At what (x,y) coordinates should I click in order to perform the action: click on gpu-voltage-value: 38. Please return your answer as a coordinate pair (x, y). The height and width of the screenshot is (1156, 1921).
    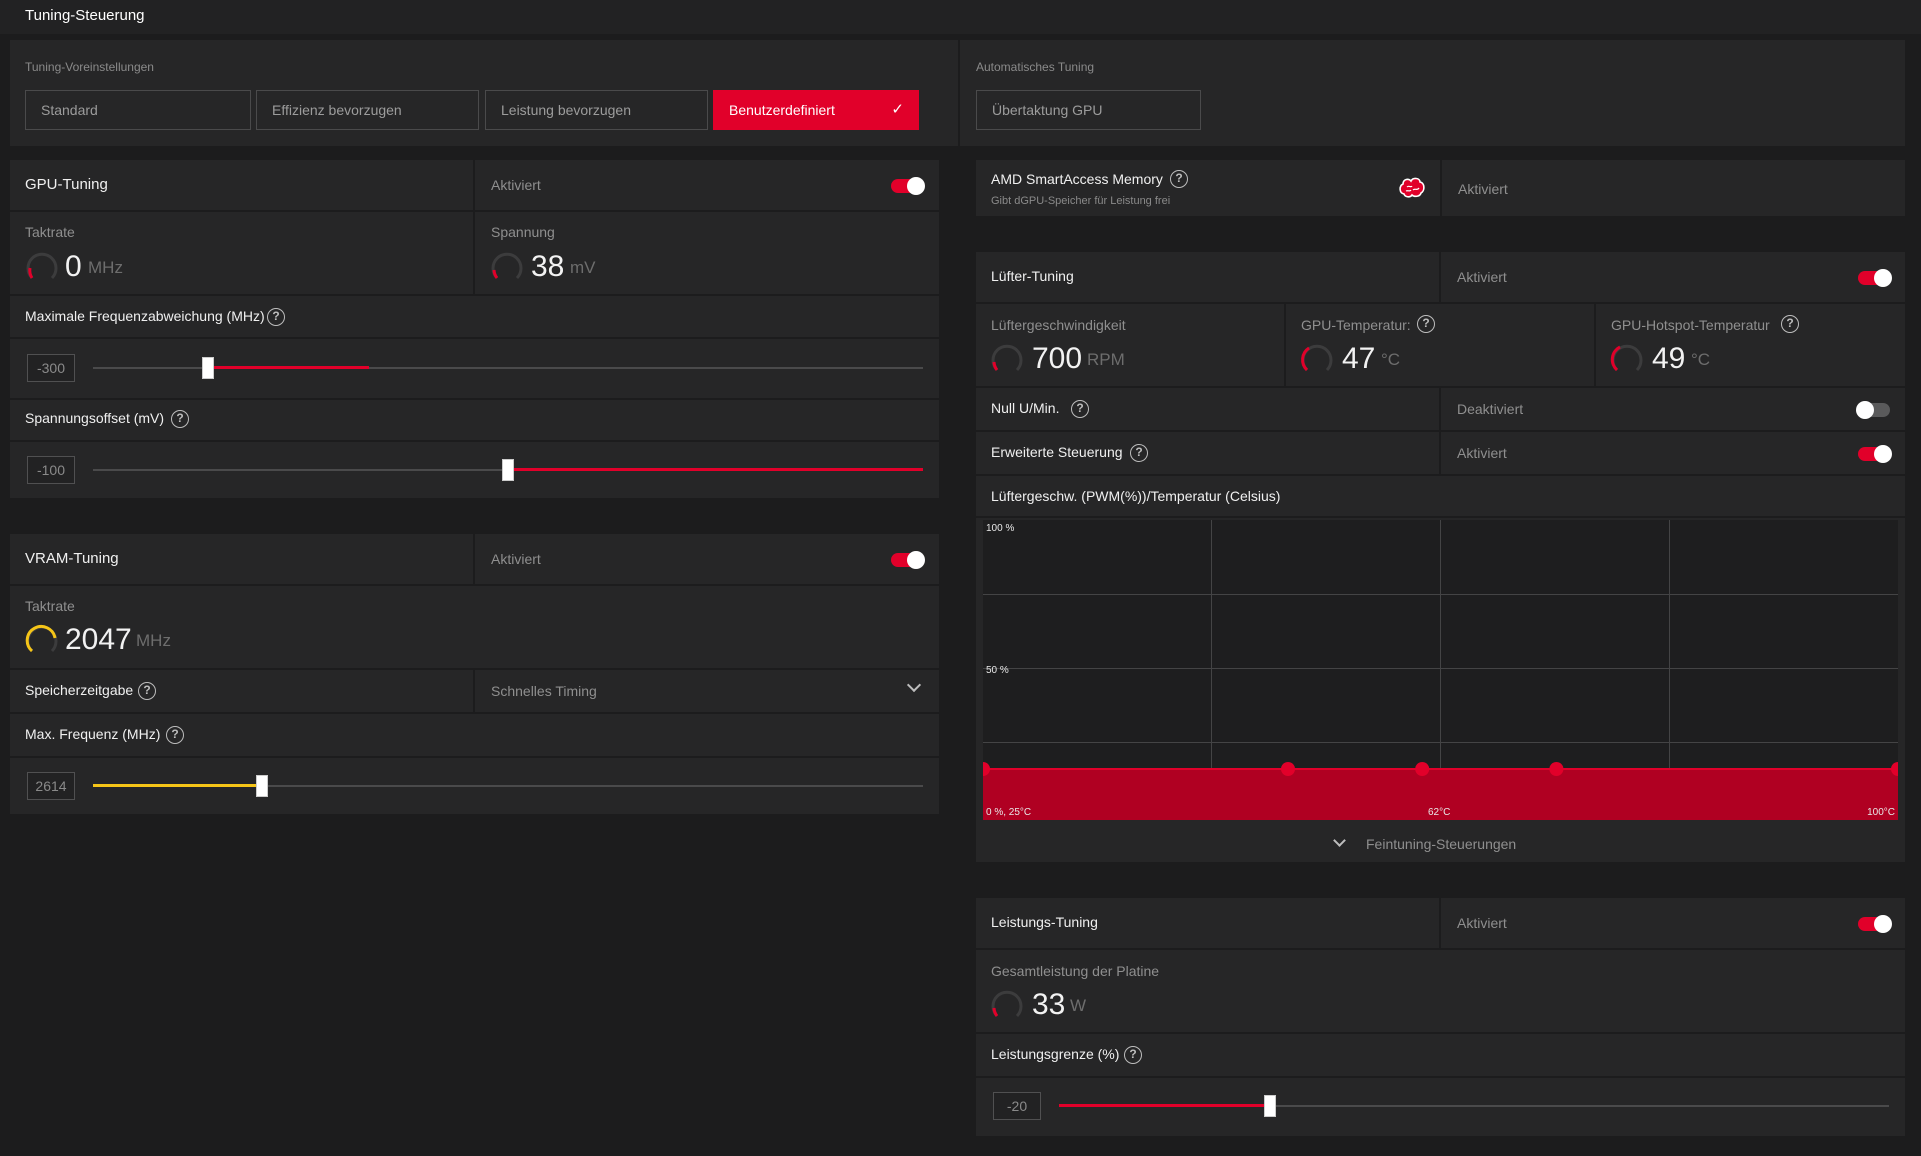
    Looking at the image, I should click on (548, 266).